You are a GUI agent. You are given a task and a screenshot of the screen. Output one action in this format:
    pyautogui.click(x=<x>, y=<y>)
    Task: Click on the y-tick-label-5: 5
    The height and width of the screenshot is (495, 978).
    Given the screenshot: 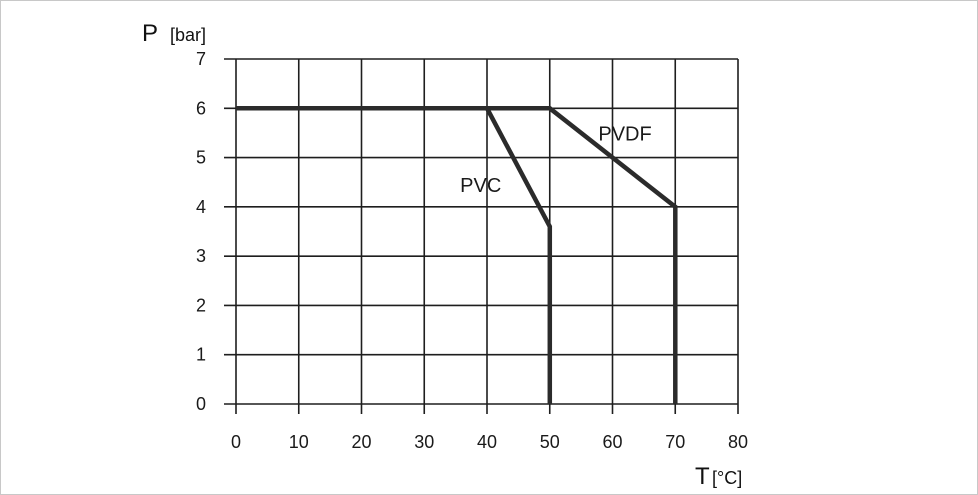 What is the action you would take?
    pyautogui.click(x=201, y=158)
    